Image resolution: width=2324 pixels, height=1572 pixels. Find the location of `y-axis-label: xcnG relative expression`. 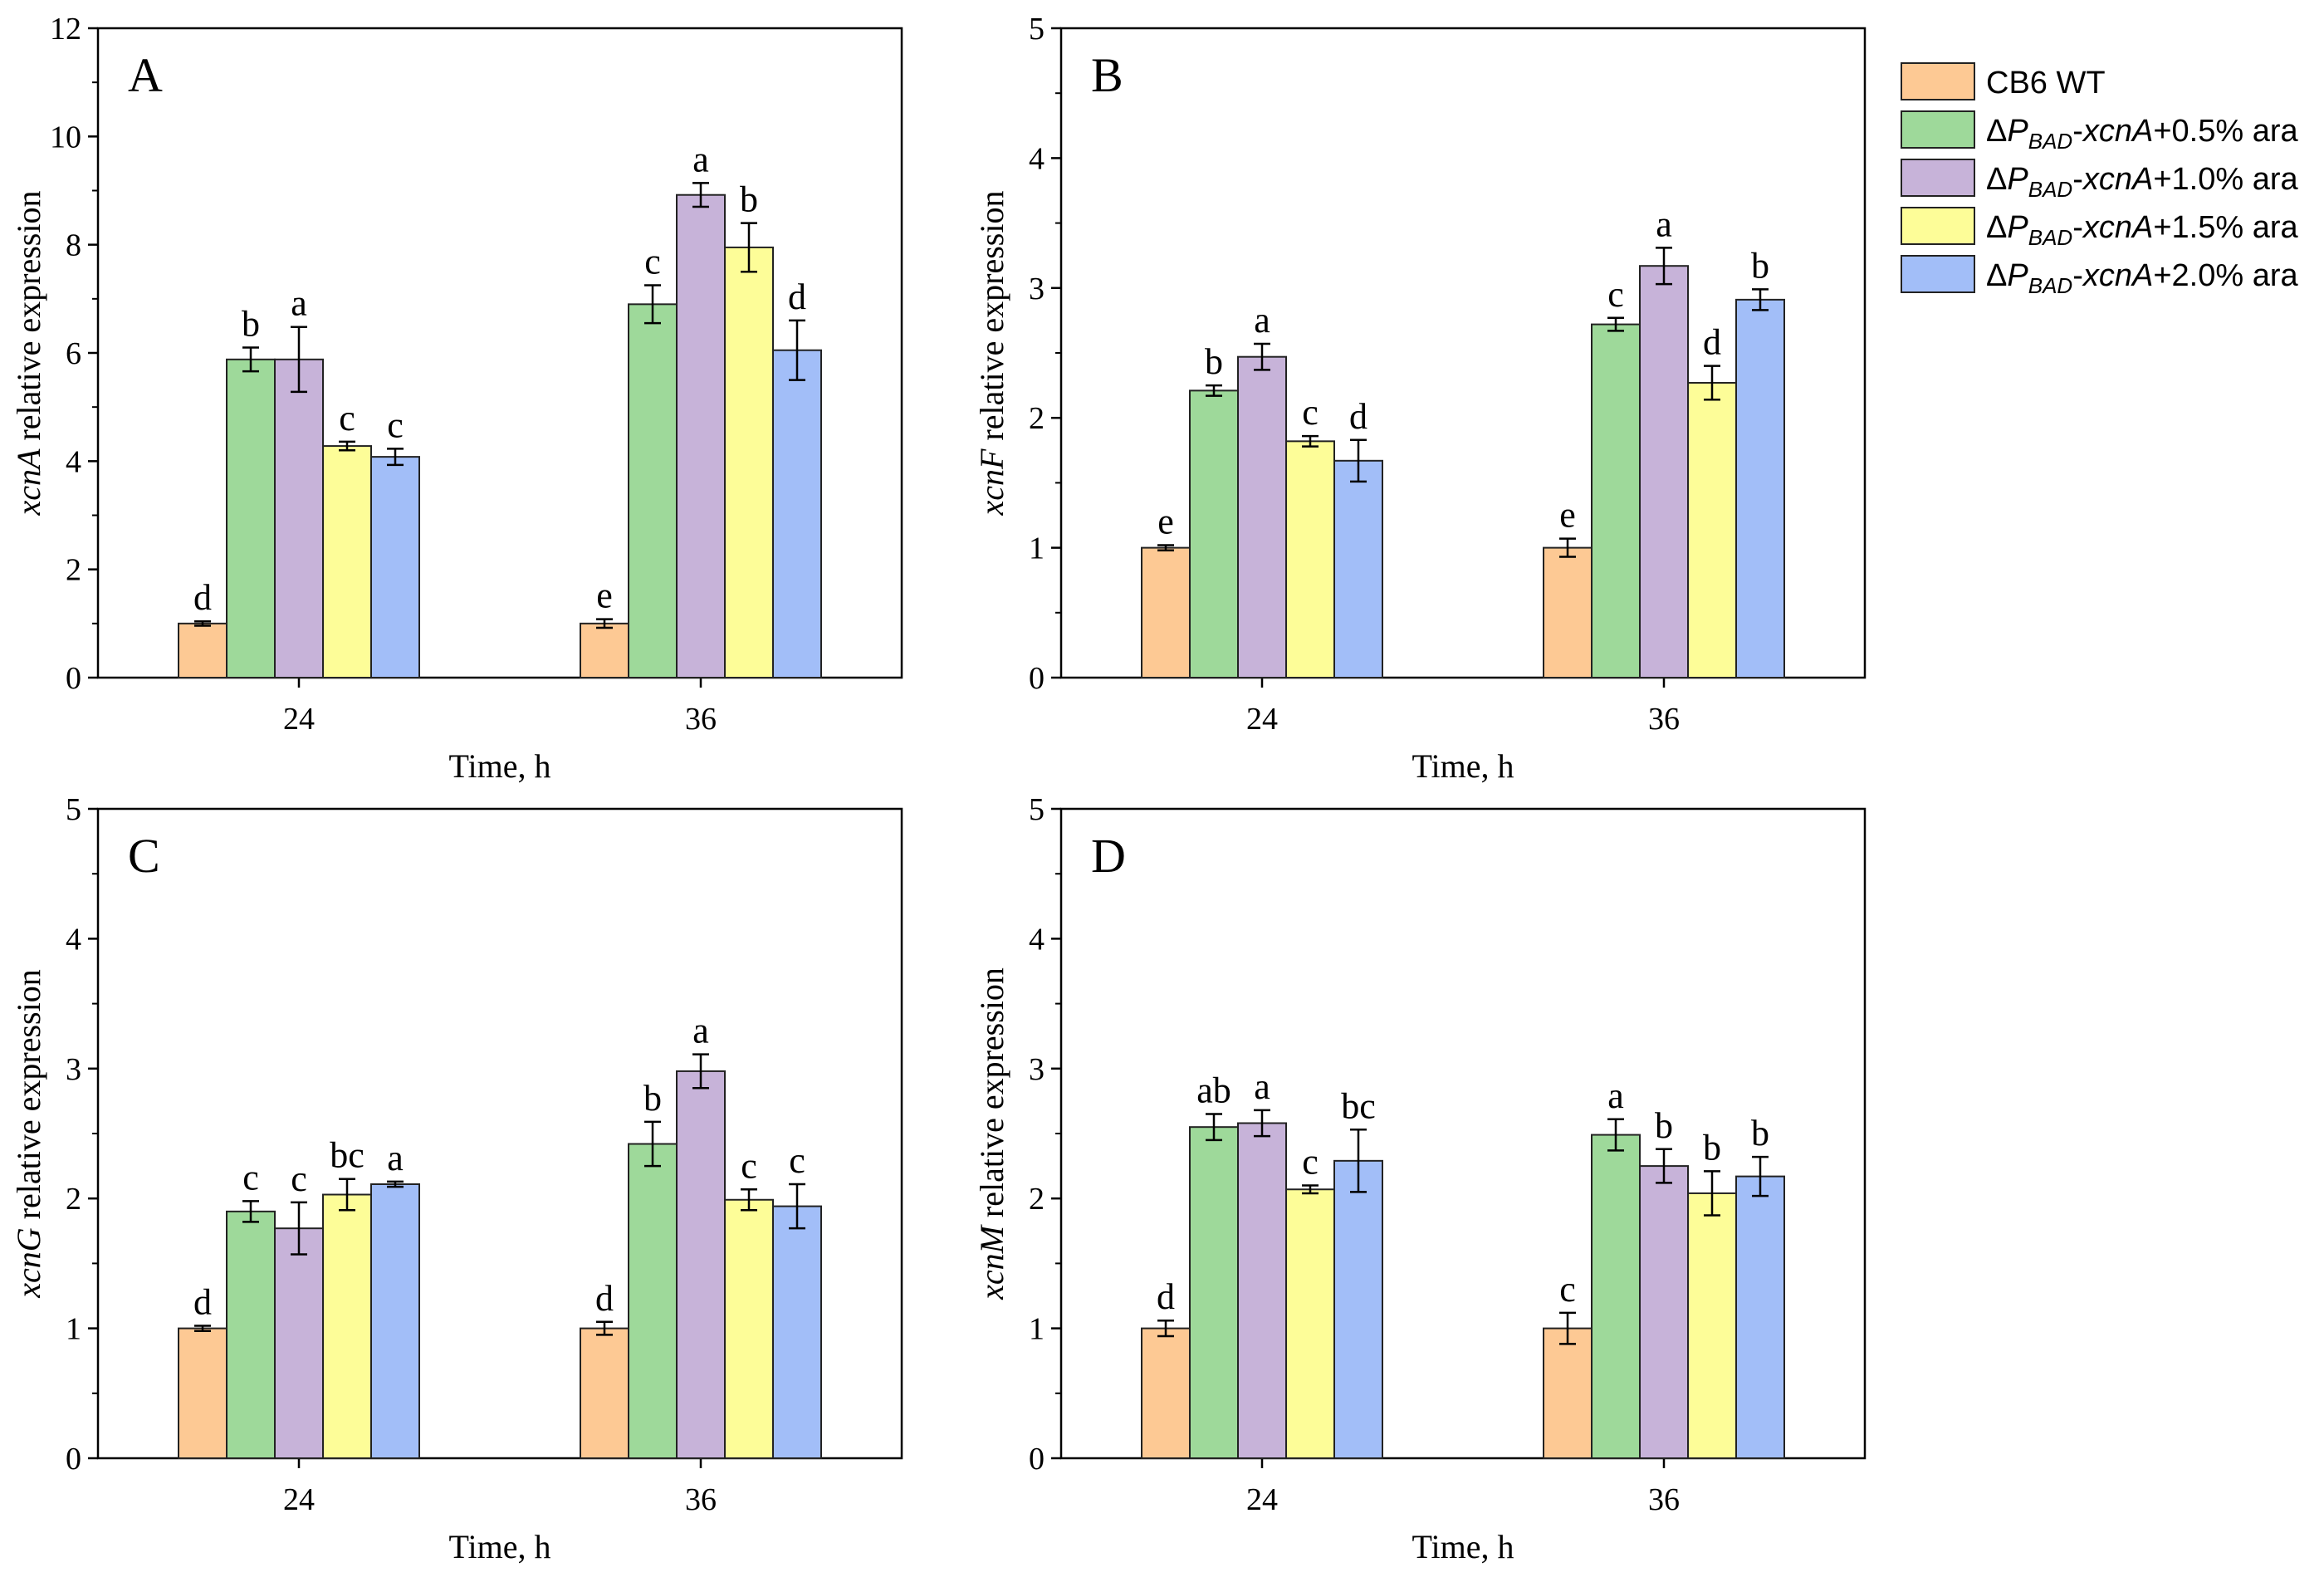

y-axis-label: xcnG relative expression is located at coordinates (28, 1133).